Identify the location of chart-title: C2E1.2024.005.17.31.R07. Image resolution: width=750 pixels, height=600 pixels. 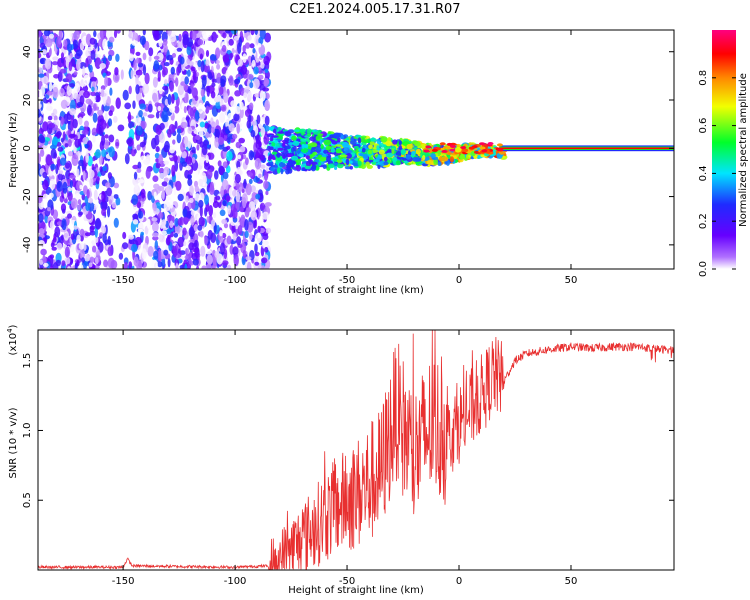
(375, 9).